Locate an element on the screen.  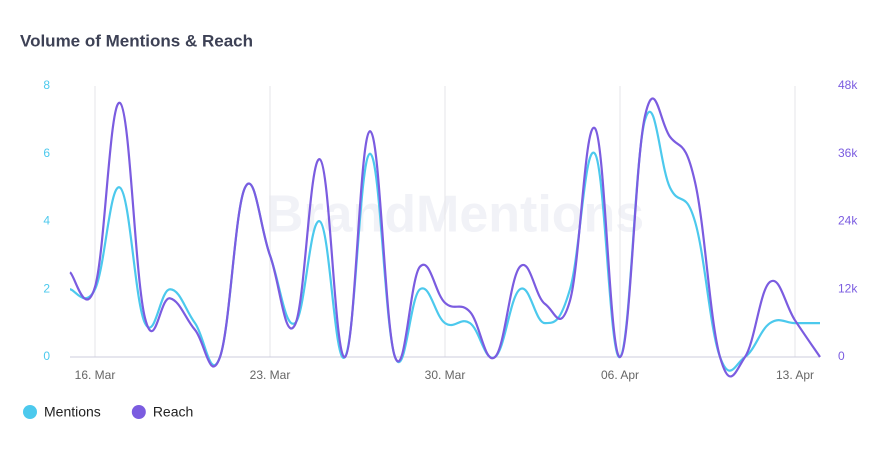
y-tick-label: 6 is located at coordinates (46, 153).